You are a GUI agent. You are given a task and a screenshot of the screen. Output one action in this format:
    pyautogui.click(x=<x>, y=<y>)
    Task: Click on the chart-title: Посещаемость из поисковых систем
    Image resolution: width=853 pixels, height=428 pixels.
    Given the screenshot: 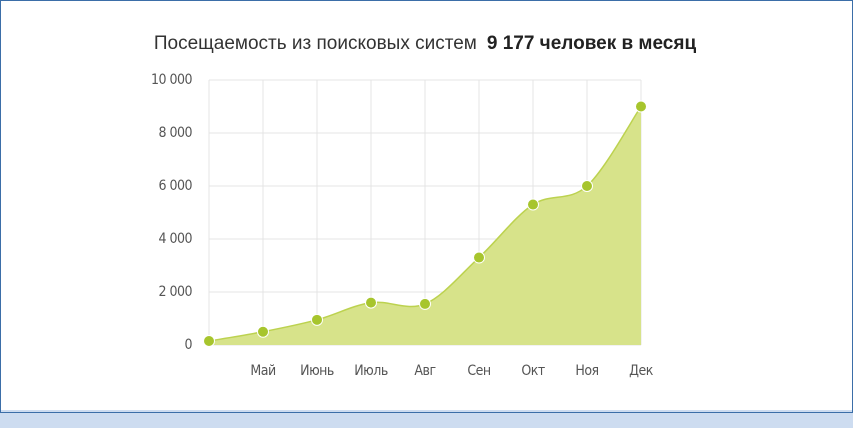 What is the action you would take?
    pyautogui.click(x=315, y=43)
    